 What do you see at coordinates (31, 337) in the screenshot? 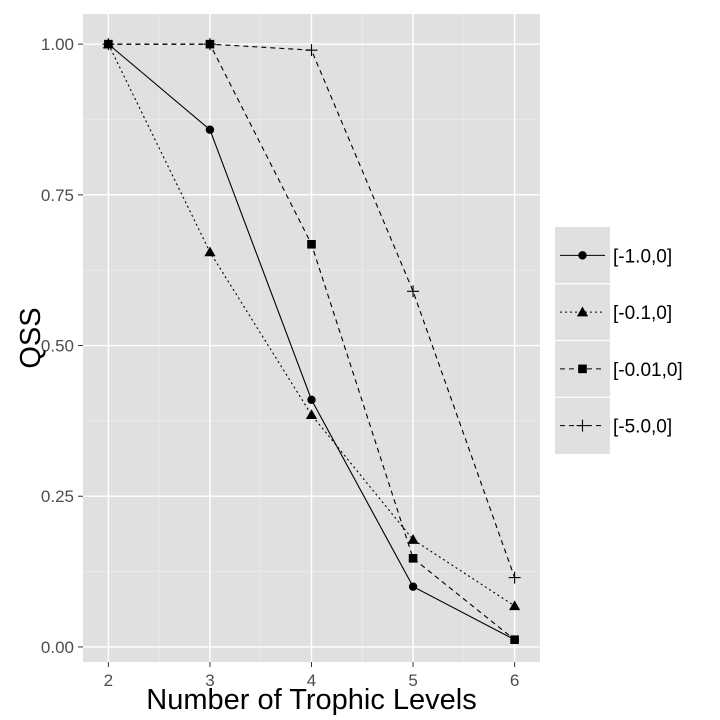
I see `y-axis-title: QSS` at bounding box center [31, 337].